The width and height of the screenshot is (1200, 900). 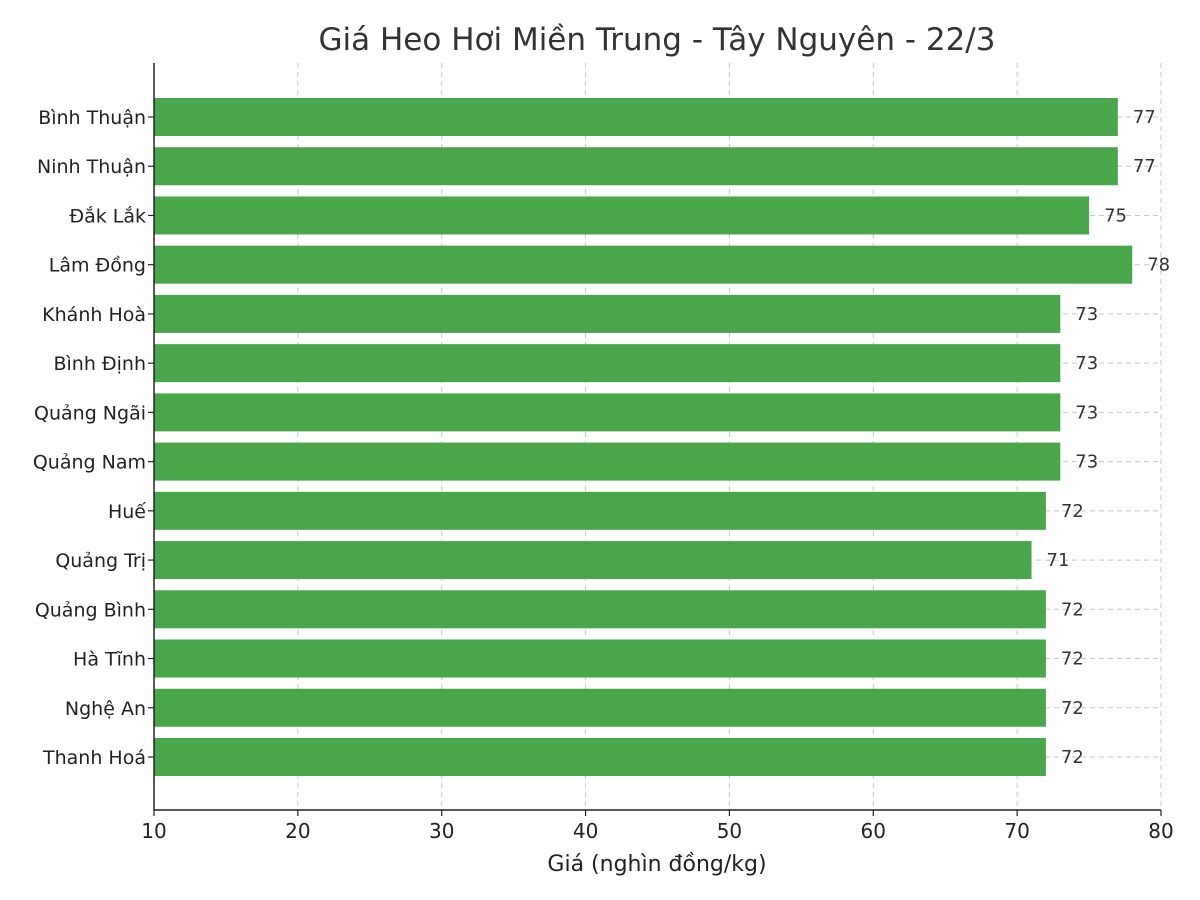 I want to click on x-tick-label: 10, so click(x=153, y=831).